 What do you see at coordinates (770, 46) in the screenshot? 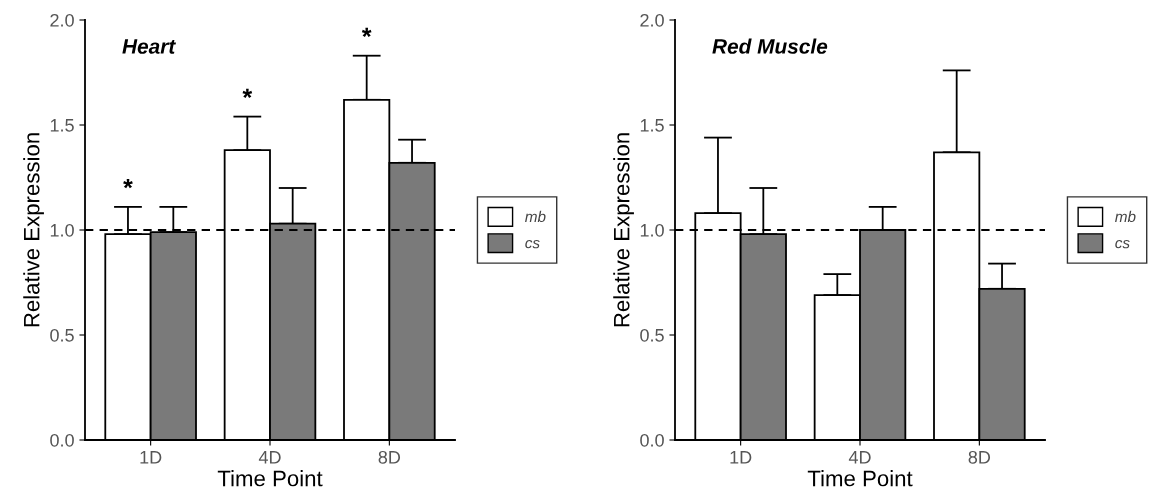
I see `text: Red Muscle` at bounding box center [770, 46].